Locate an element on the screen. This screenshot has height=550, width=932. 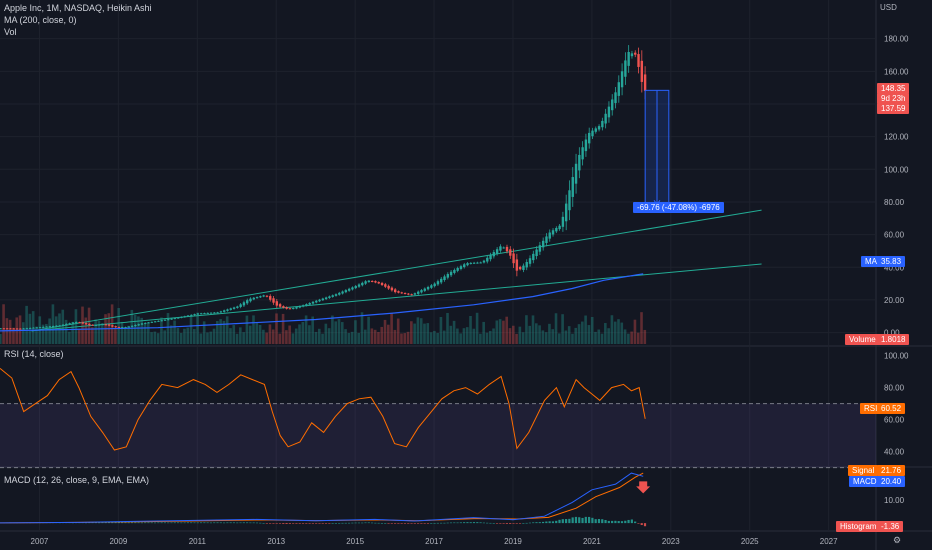
rsi-value-badge: 60.52 is located at coordinates (891, 408).